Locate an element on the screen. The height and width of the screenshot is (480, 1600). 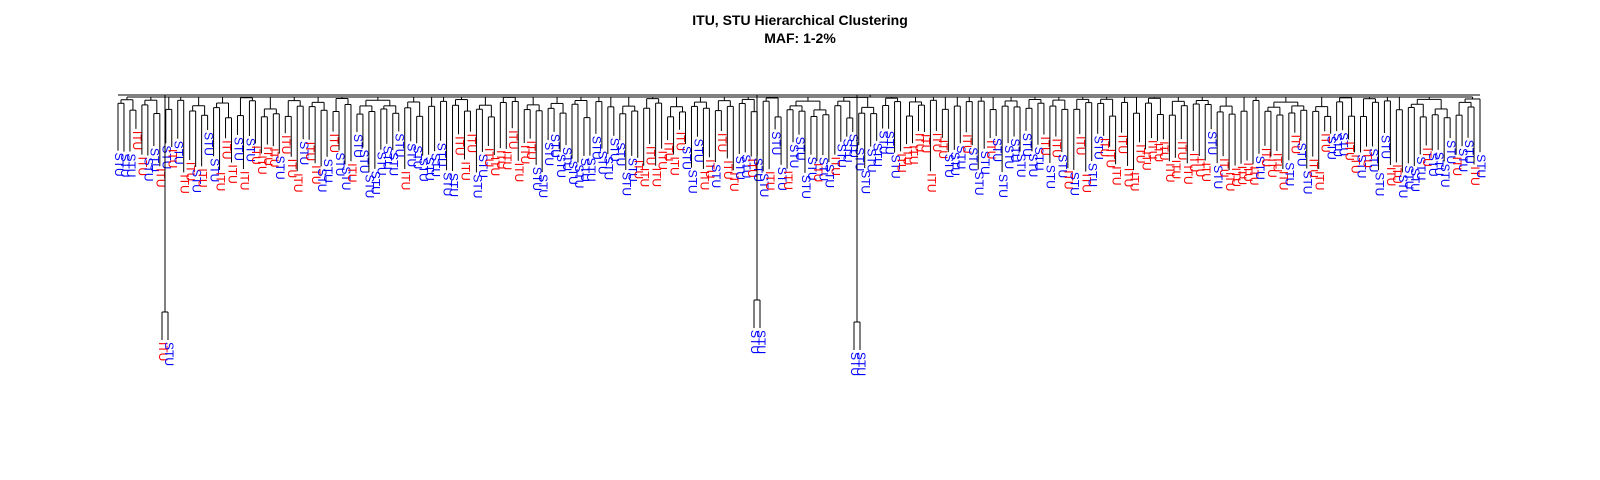
chart-subtitle: MAF: 1-2% is located at coordinates (800, 38).